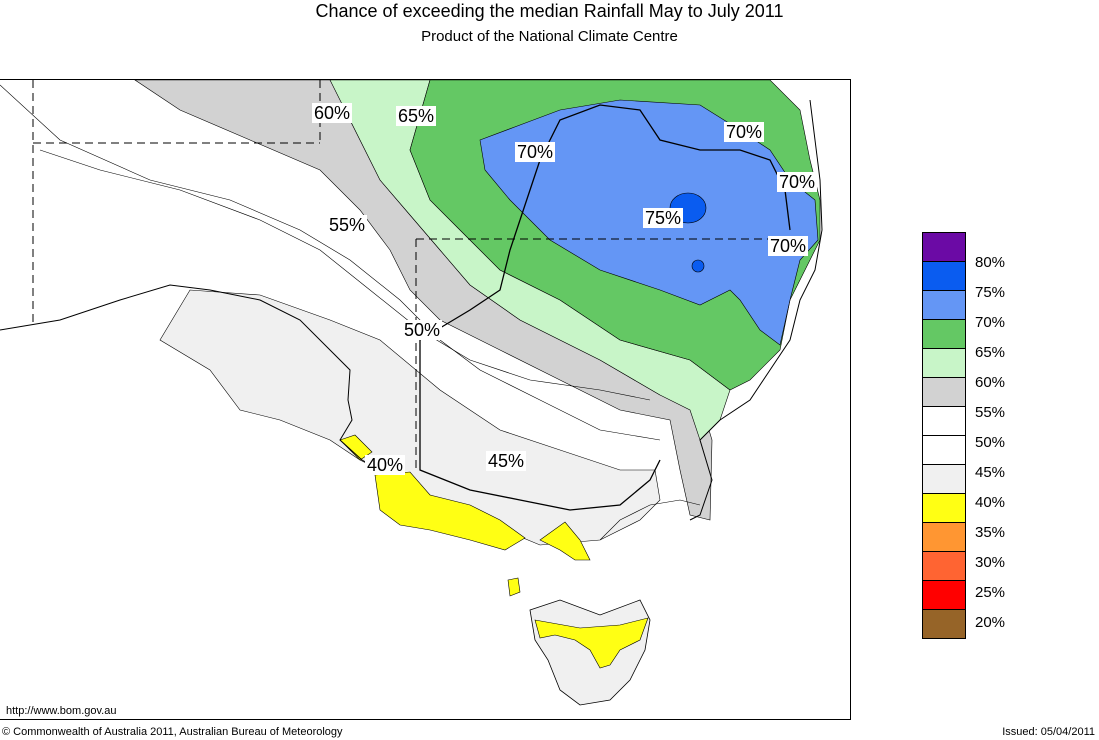  I want to click on zone-75-plus-small, so click(698, 266).